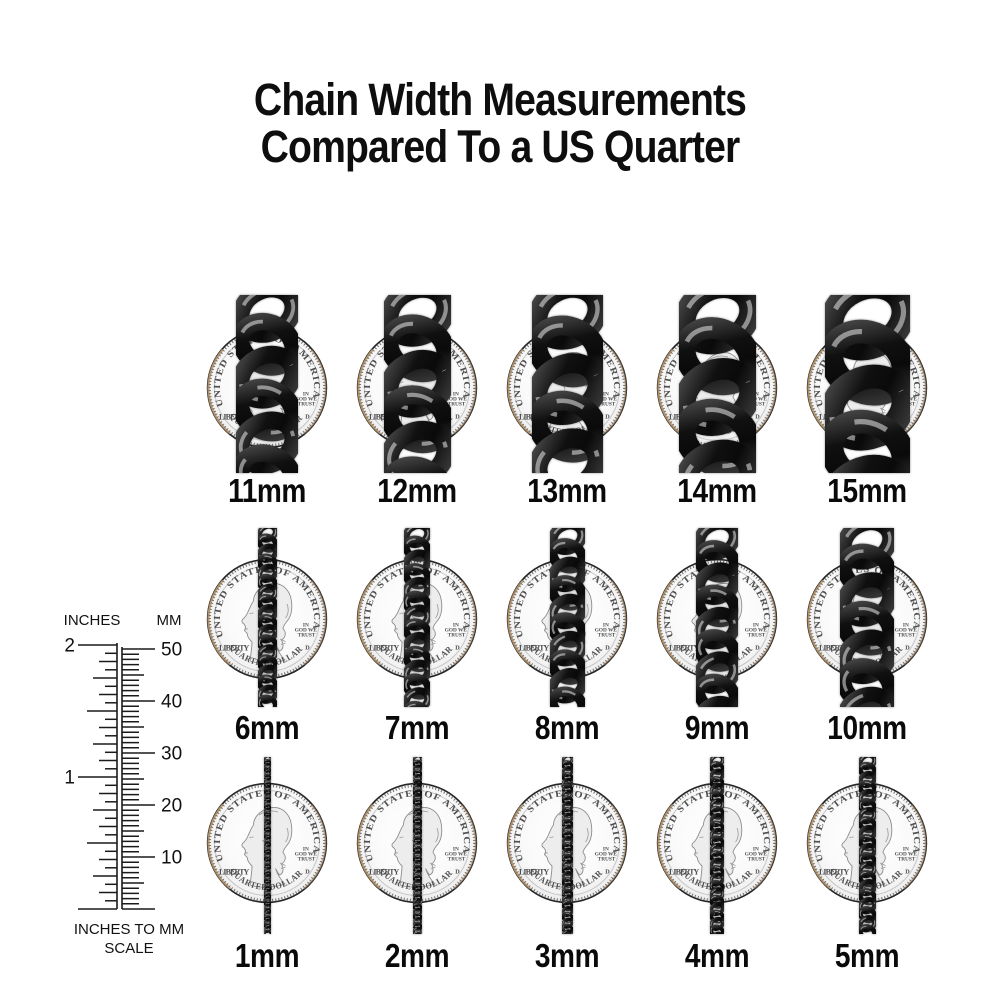 This screenshot has width=1000, height=1000. Describe the element at coordinates (500, 99) in the screenshot. I see `title-line-1: Chain Width Measurements` at that location.